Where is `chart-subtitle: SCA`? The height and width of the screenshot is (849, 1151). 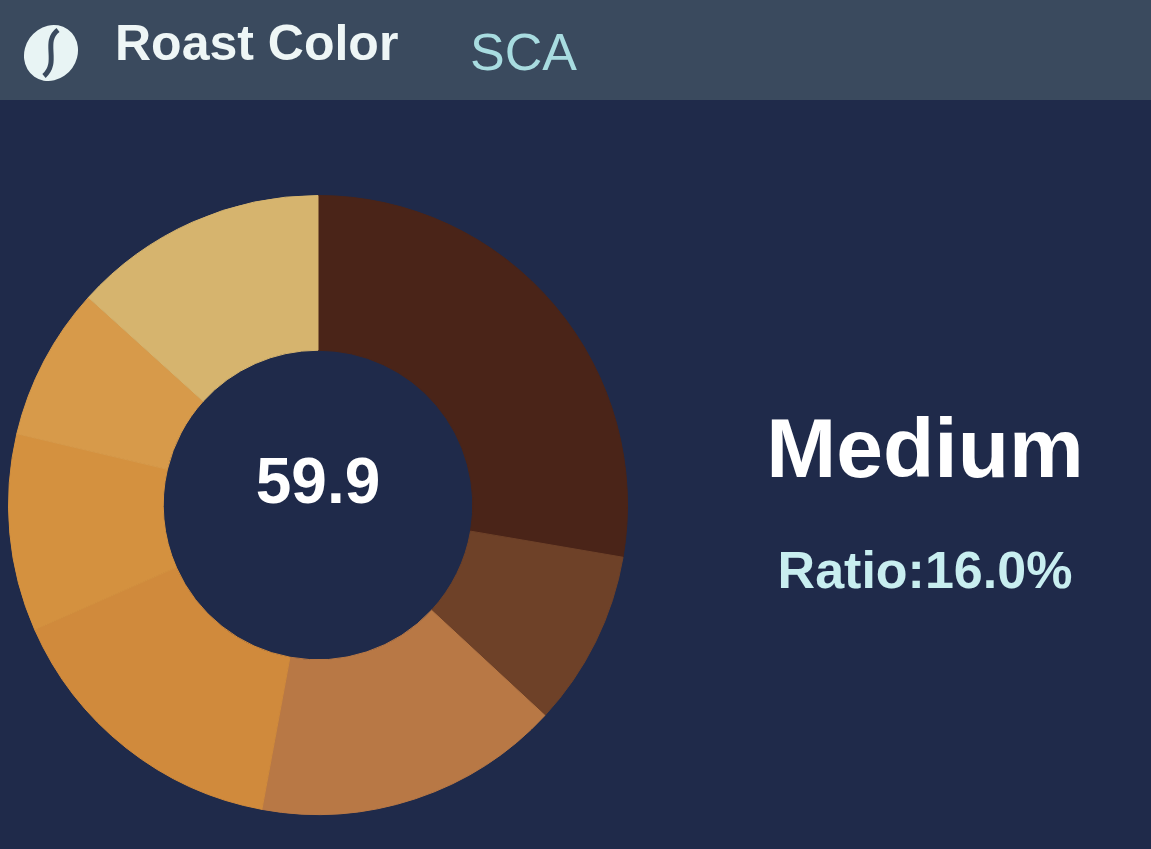
chart-subtitle: SCA is located at coordinates (523, 52).